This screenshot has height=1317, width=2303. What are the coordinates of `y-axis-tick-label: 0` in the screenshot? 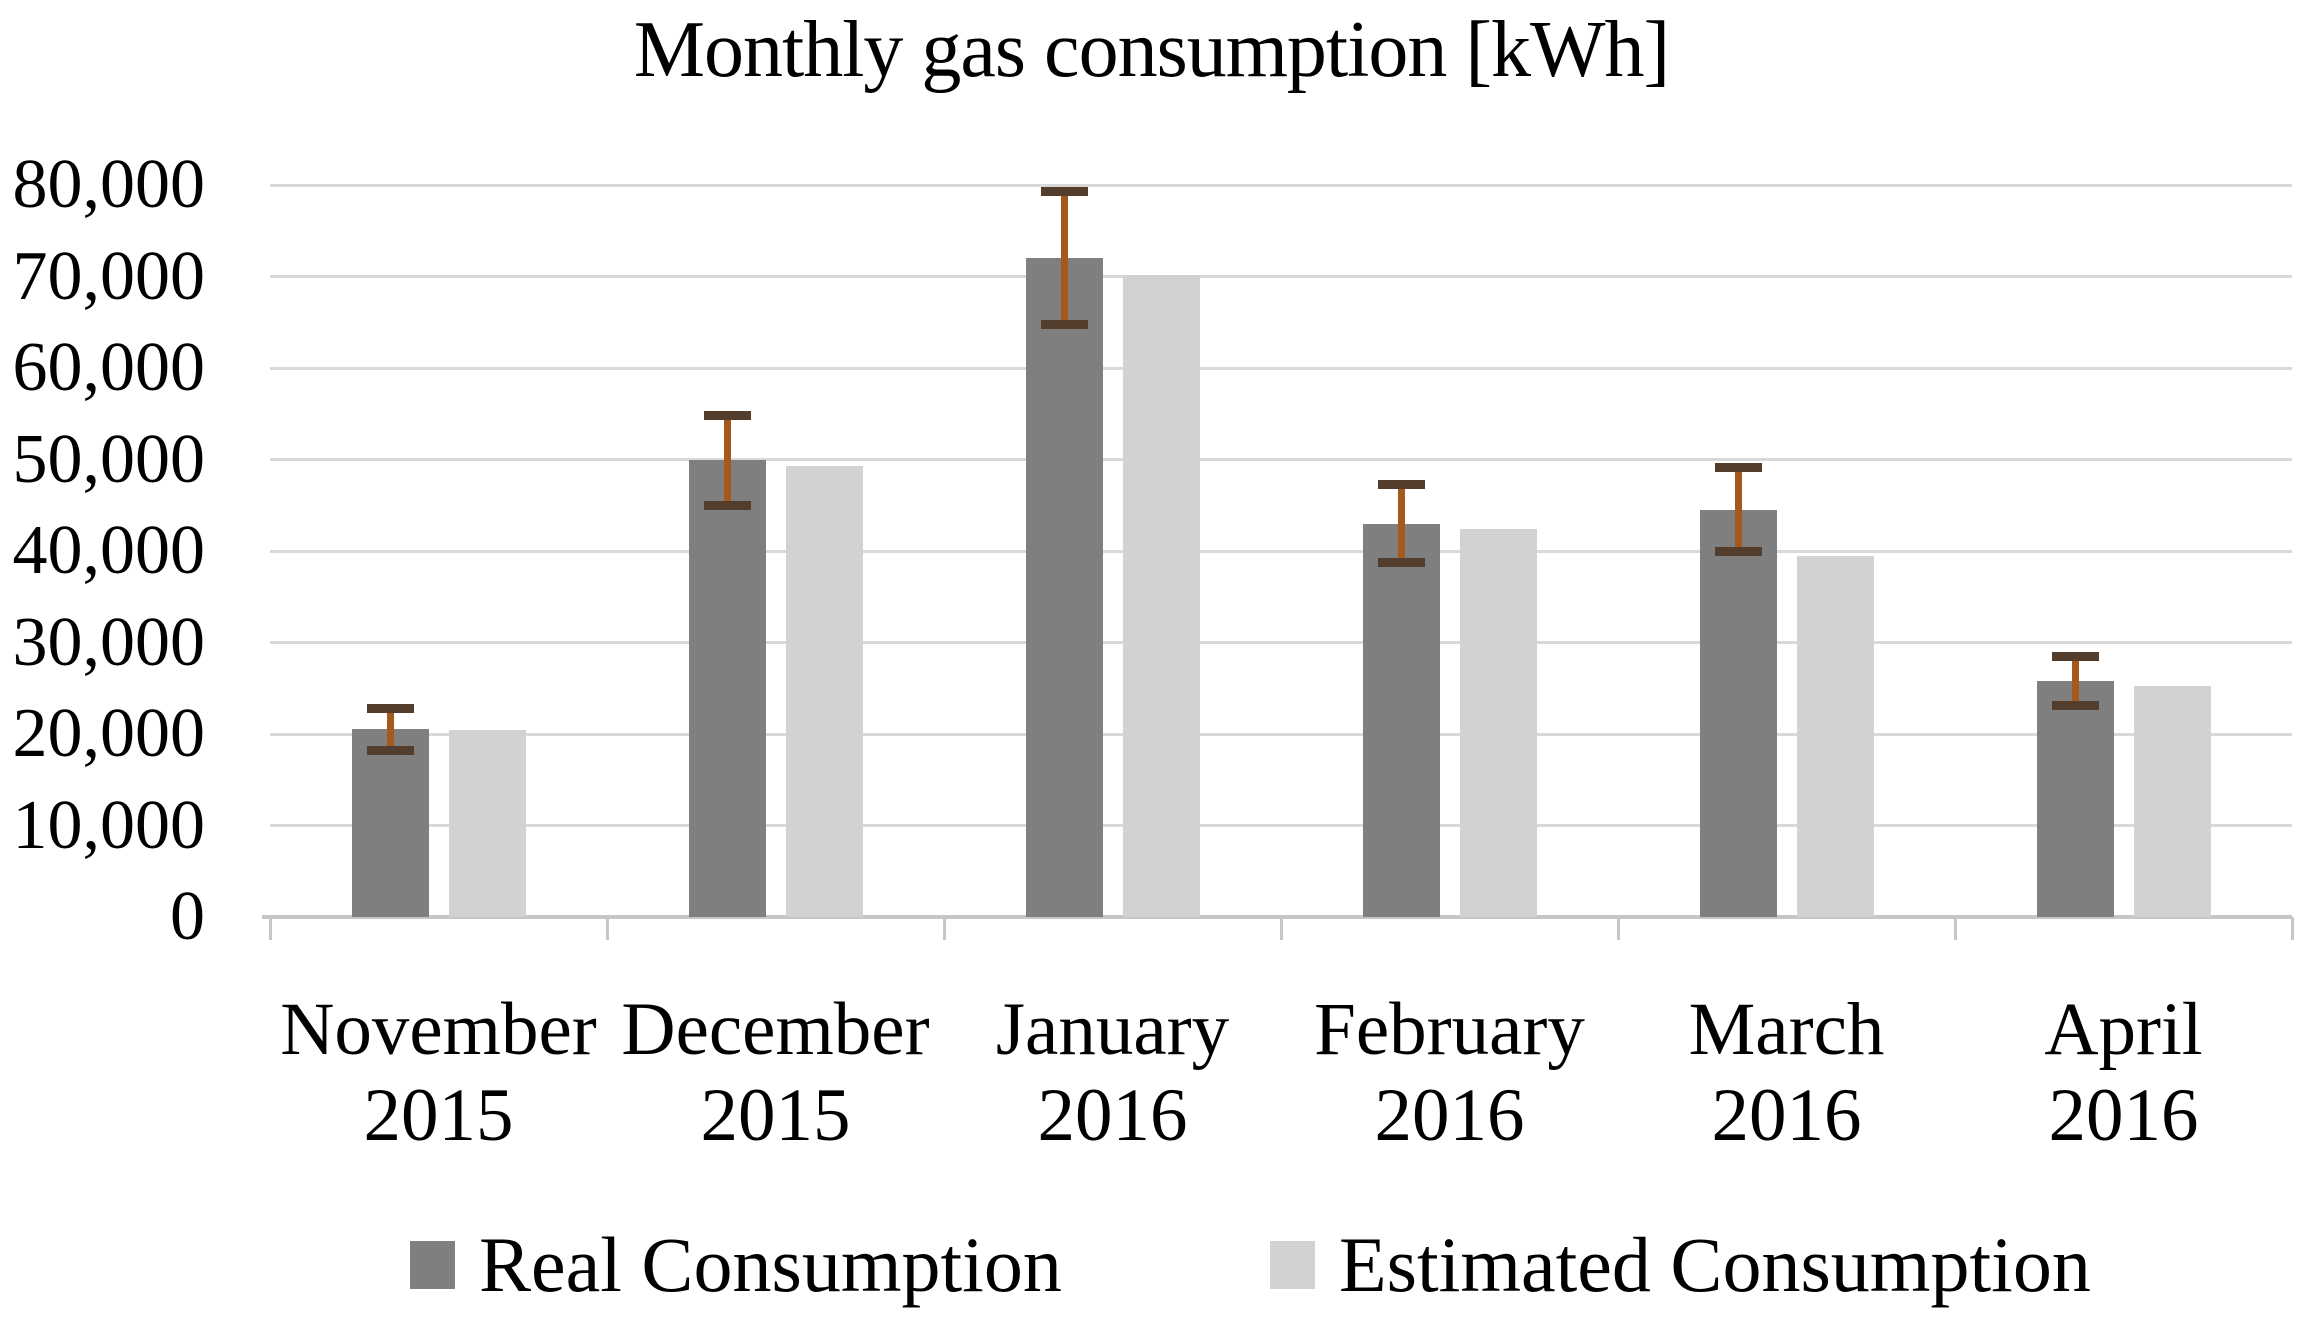 It's located at (187, 916).